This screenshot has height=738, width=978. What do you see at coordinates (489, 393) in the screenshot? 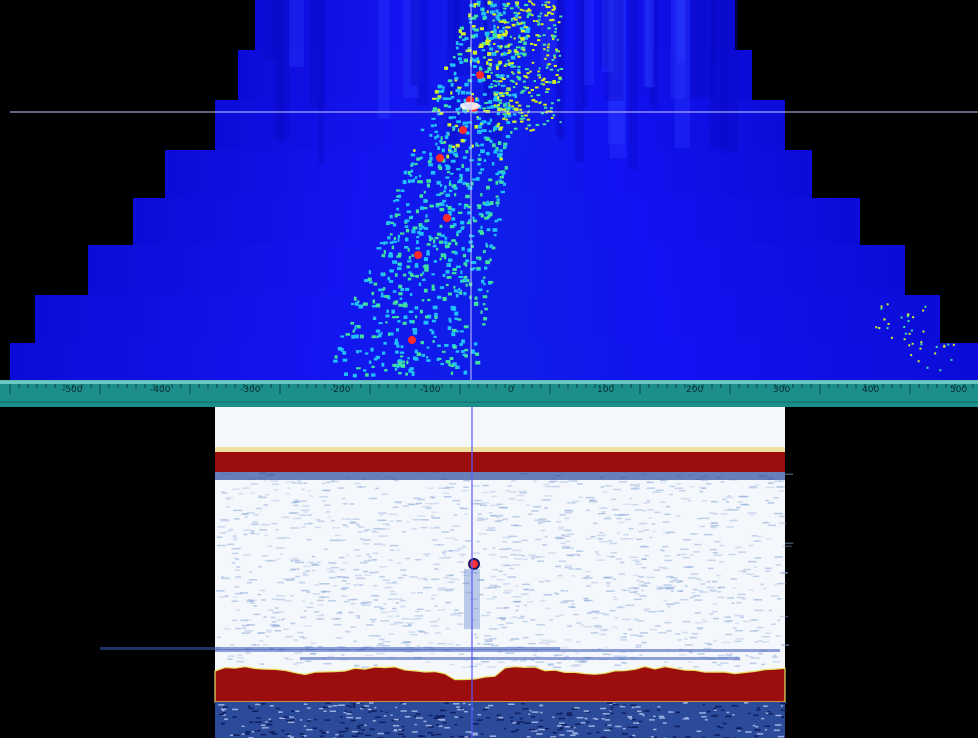
I see `distance-axis-ruler: -500 -400 -300 -200 -100 0 100 200 300 400 500` at bounding box center [489, 393].